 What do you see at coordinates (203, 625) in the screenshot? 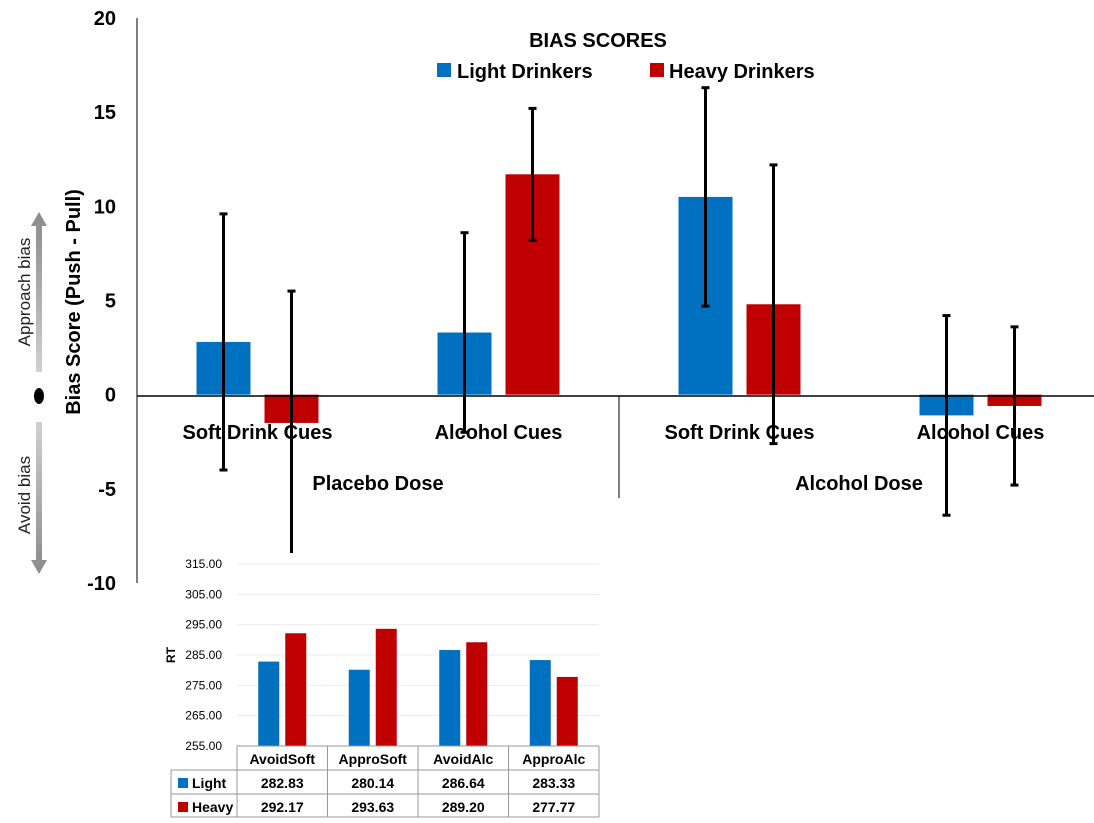
I see `rt-tick-label: 295.00` at bounding box center [203, 625].